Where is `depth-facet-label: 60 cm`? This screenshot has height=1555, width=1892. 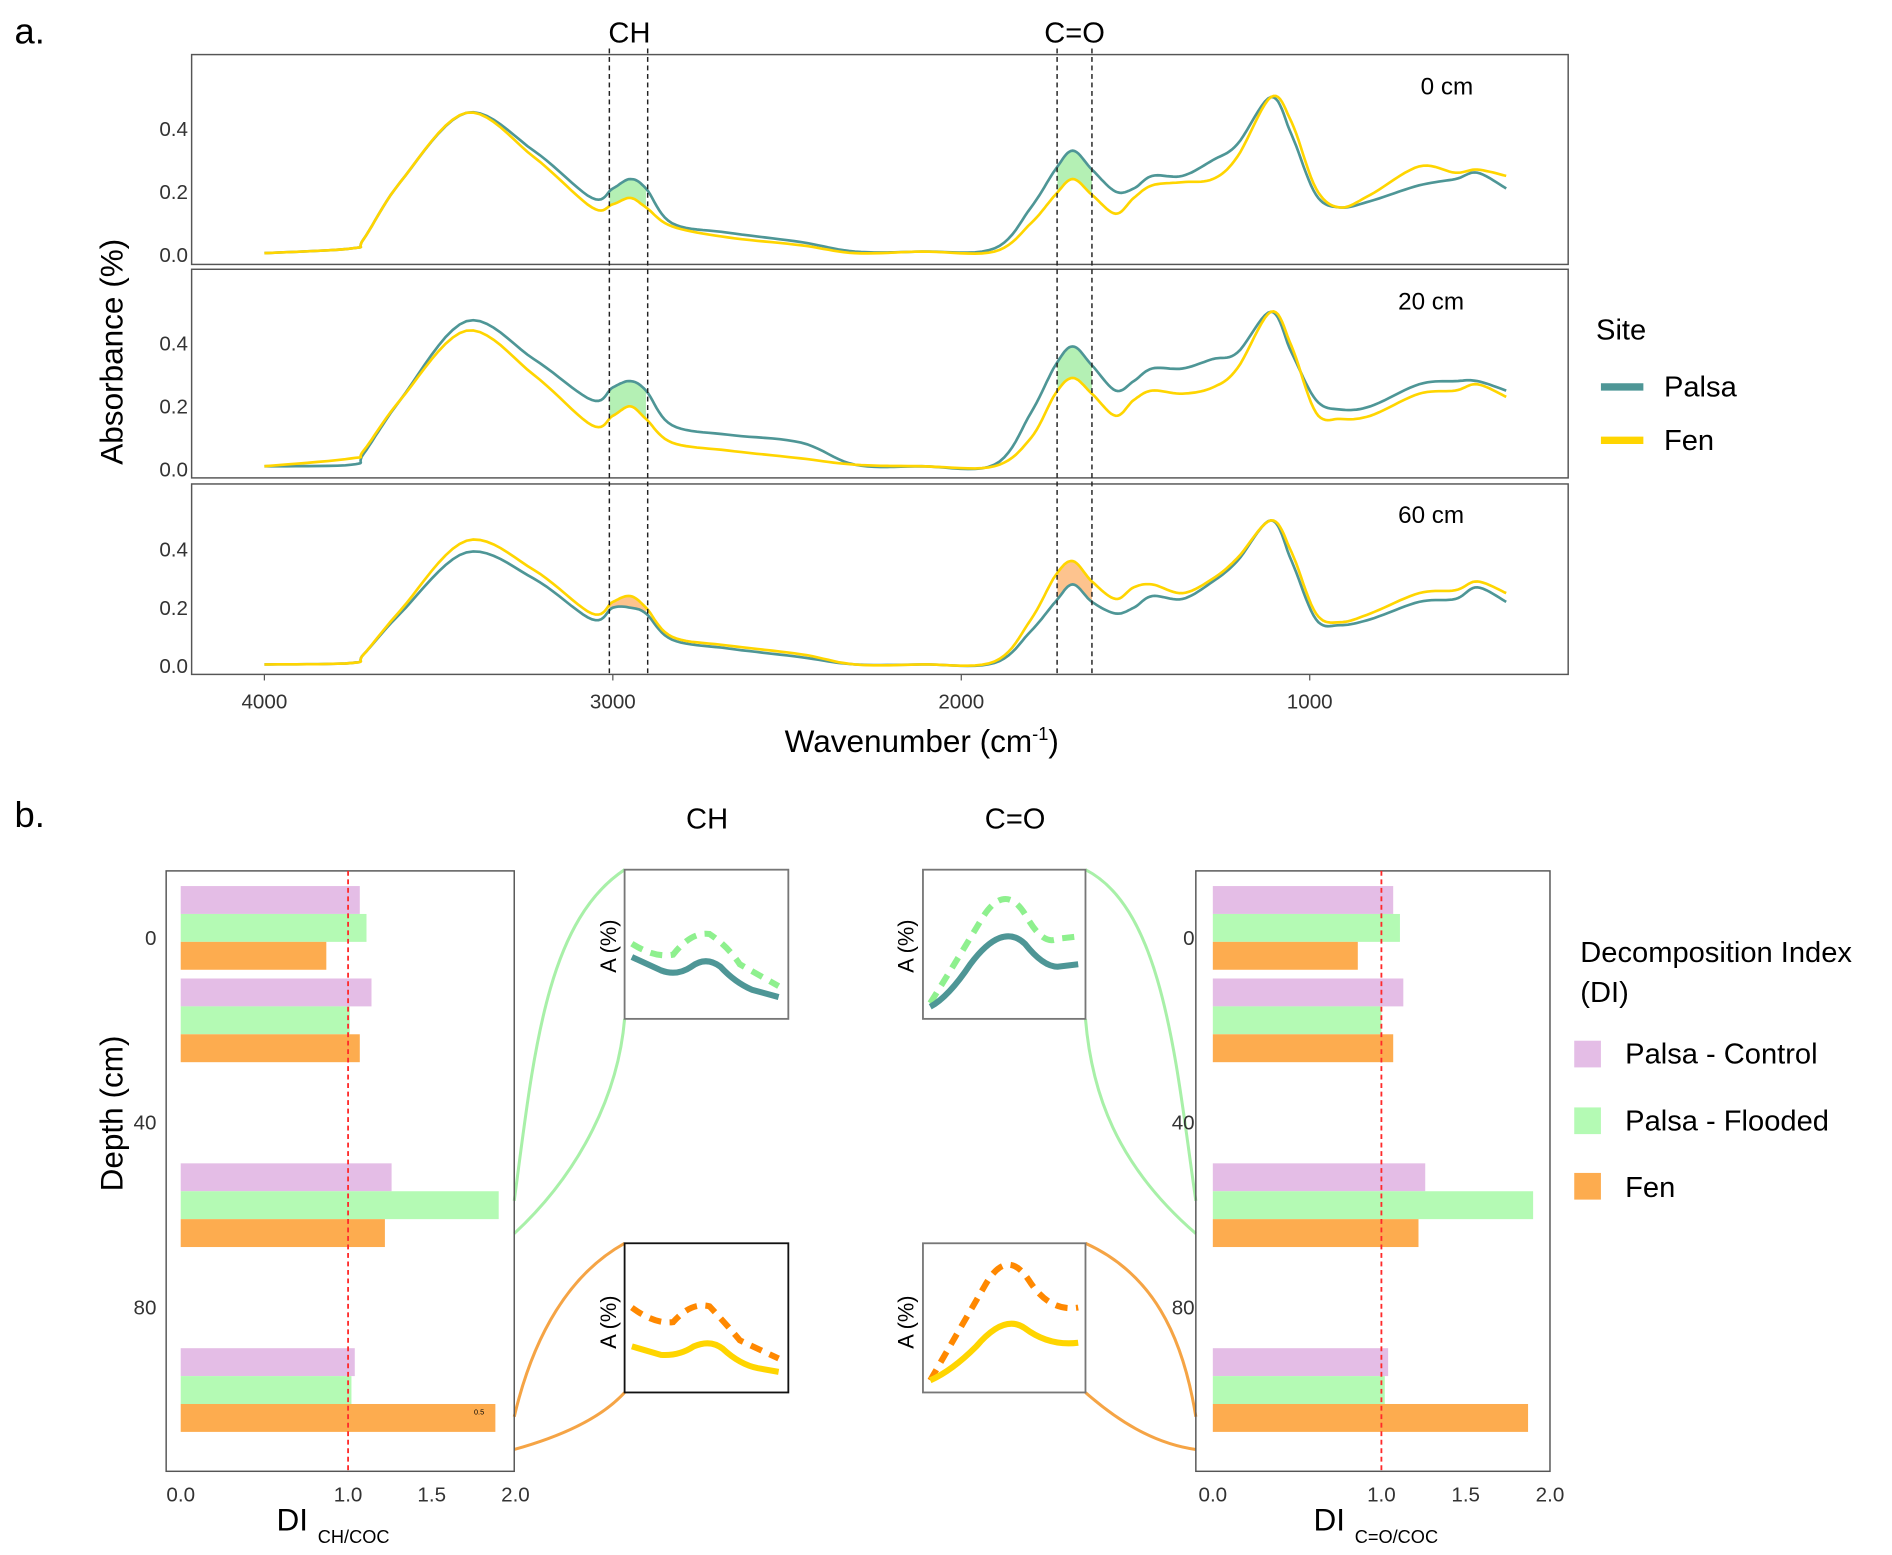
depth-facet-label: 60 cm is located at coordinates (1431, 515).